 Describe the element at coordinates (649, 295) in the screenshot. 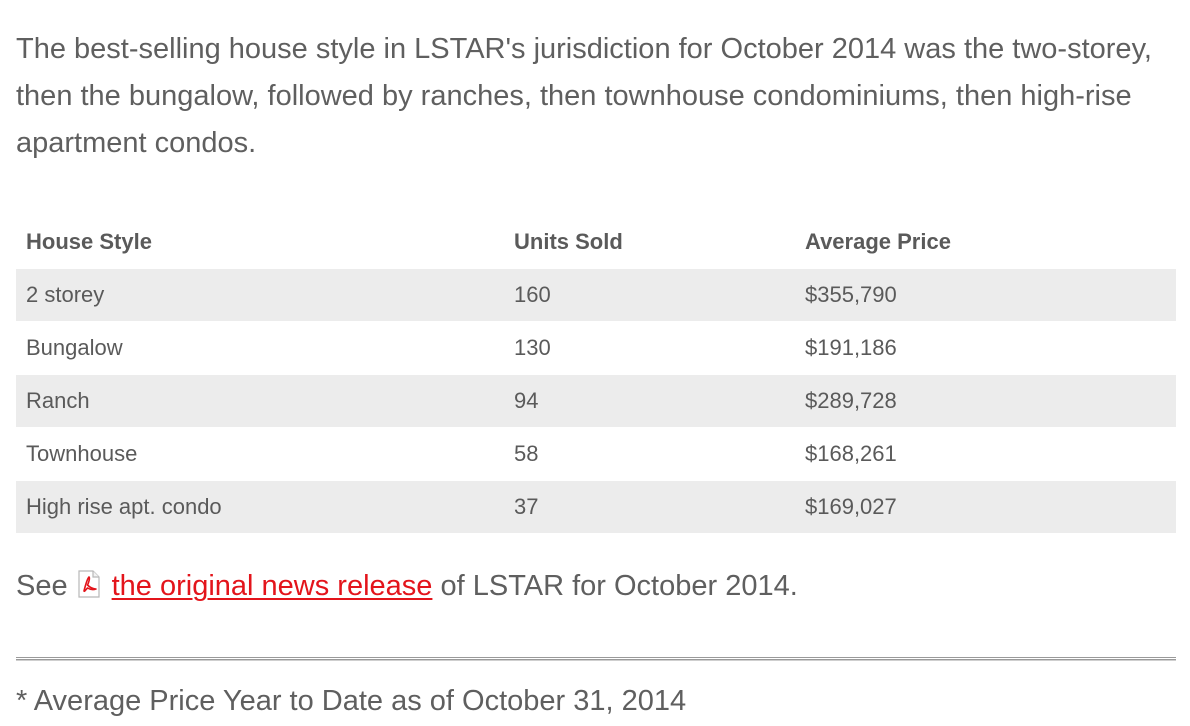

I see `cell-units-sold: 160` at that location.